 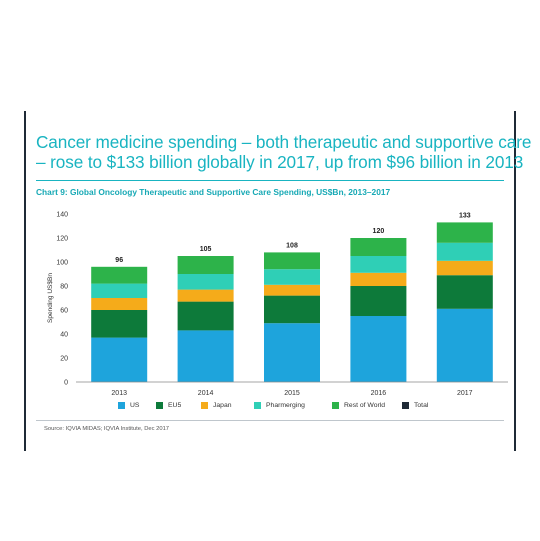 I want to click on bar-segment-rest-of-world-2013, so click(x=119, y=275).